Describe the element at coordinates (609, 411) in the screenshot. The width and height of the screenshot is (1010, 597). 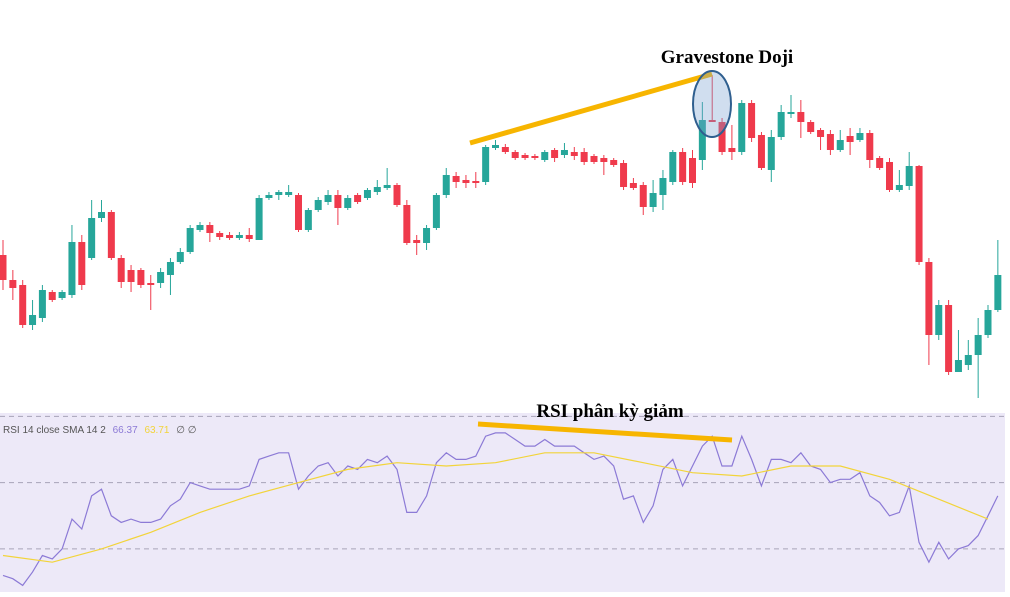
I see `annotation: RSI phân kỳ giảm` at that location.